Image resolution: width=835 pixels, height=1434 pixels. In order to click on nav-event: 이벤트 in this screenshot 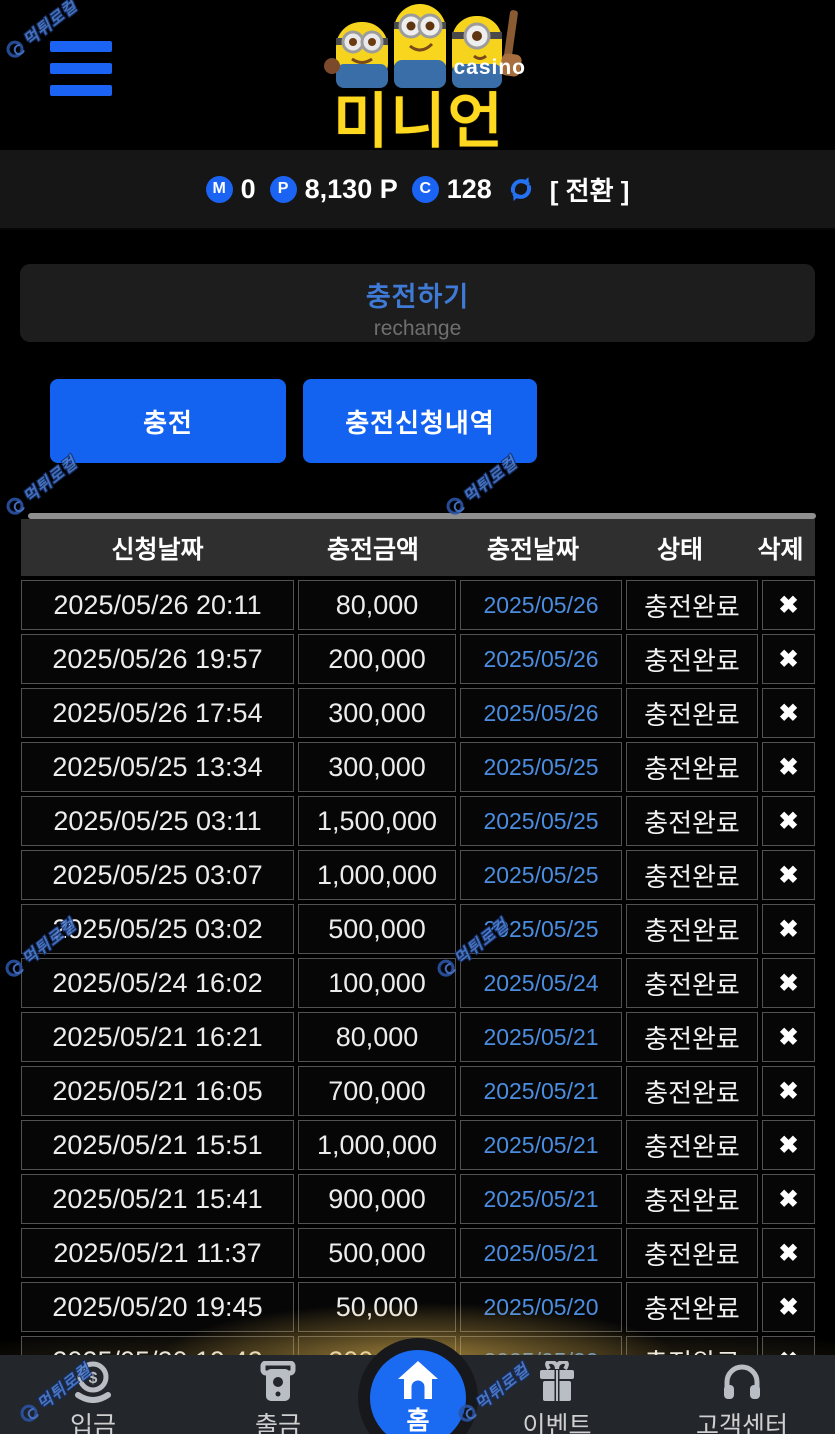, I will do `click(557, 1394)`.